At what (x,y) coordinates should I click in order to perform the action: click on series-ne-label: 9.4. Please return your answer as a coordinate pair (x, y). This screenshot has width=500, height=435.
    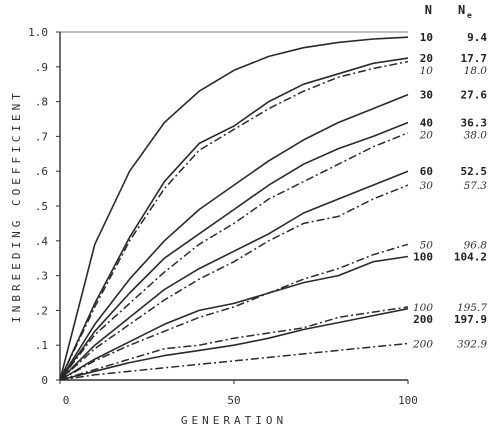
    Looking at the image, I should click on (477, 37).